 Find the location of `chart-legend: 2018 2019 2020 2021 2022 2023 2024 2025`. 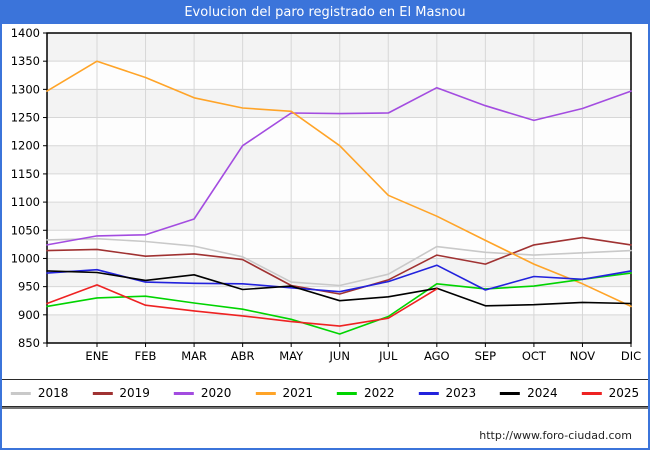

chart-legend: 2018 2019 2020 2021 2022 2023 2024 2025 is located at coordinates (325, 393).